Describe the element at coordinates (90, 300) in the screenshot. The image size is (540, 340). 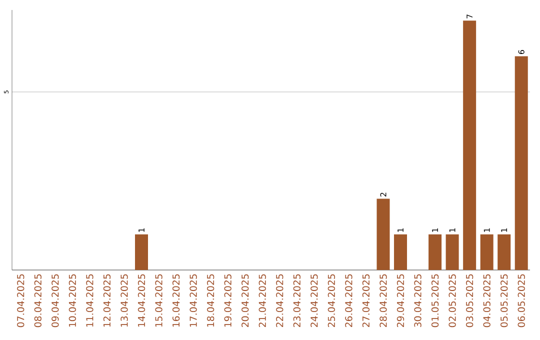
I see `x-tick-label: 11.04.2025` at that location.